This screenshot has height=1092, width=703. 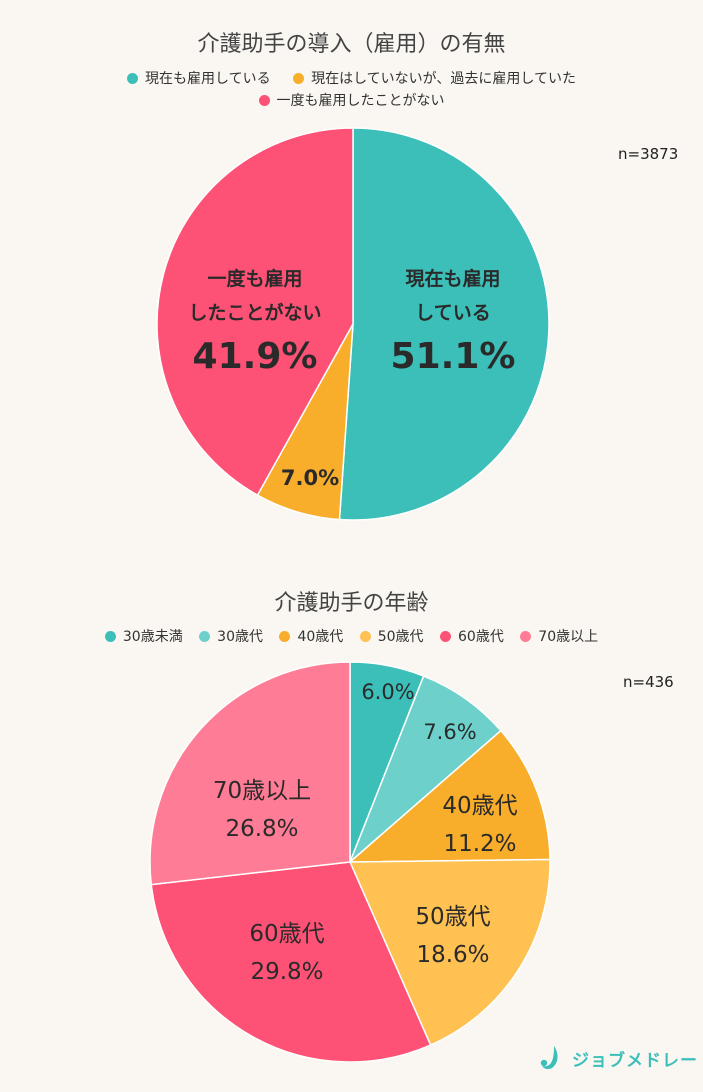 I want to click on legend-item: 現在も雇用している, so click(x=199, y=79).